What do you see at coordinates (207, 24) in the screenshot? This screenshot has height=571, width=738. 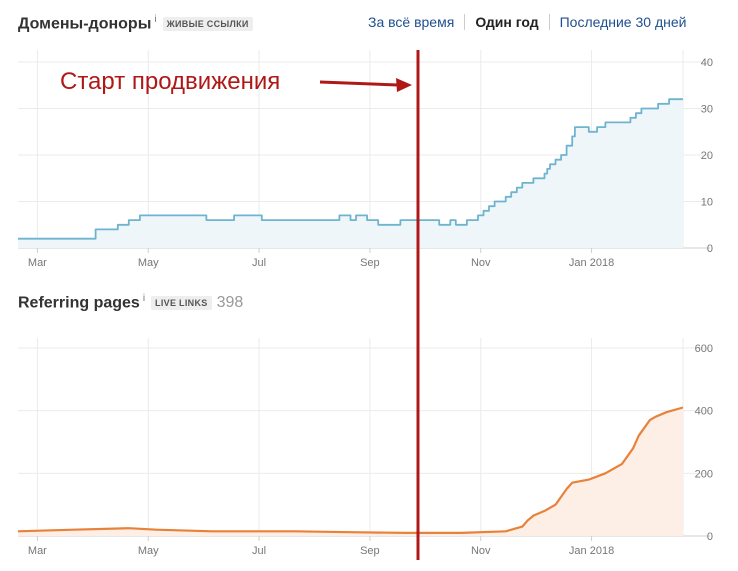 I see `live-links-tag: ЖИВЫЕ ССЫЛКИ` at bounding box center [207, 24].